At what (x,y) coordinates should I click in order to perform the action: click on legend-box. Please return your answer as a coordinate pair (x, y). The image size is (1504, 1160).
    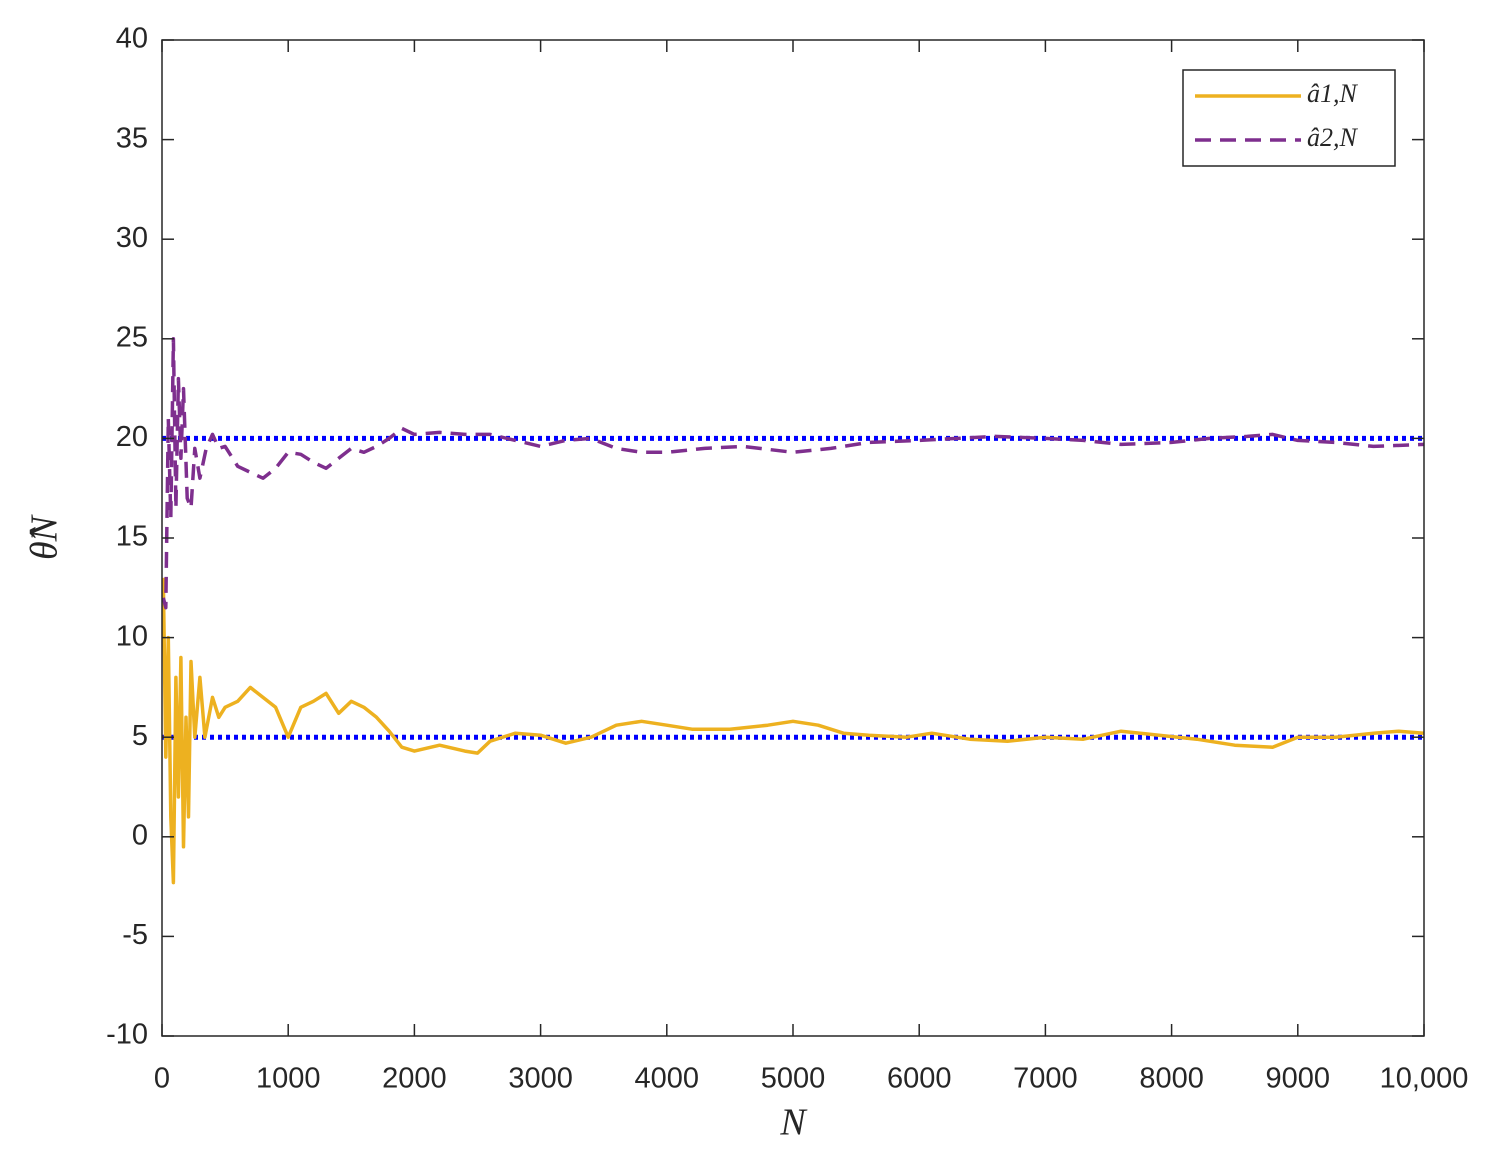
    Looking at the image, I should click on (1289, 118).